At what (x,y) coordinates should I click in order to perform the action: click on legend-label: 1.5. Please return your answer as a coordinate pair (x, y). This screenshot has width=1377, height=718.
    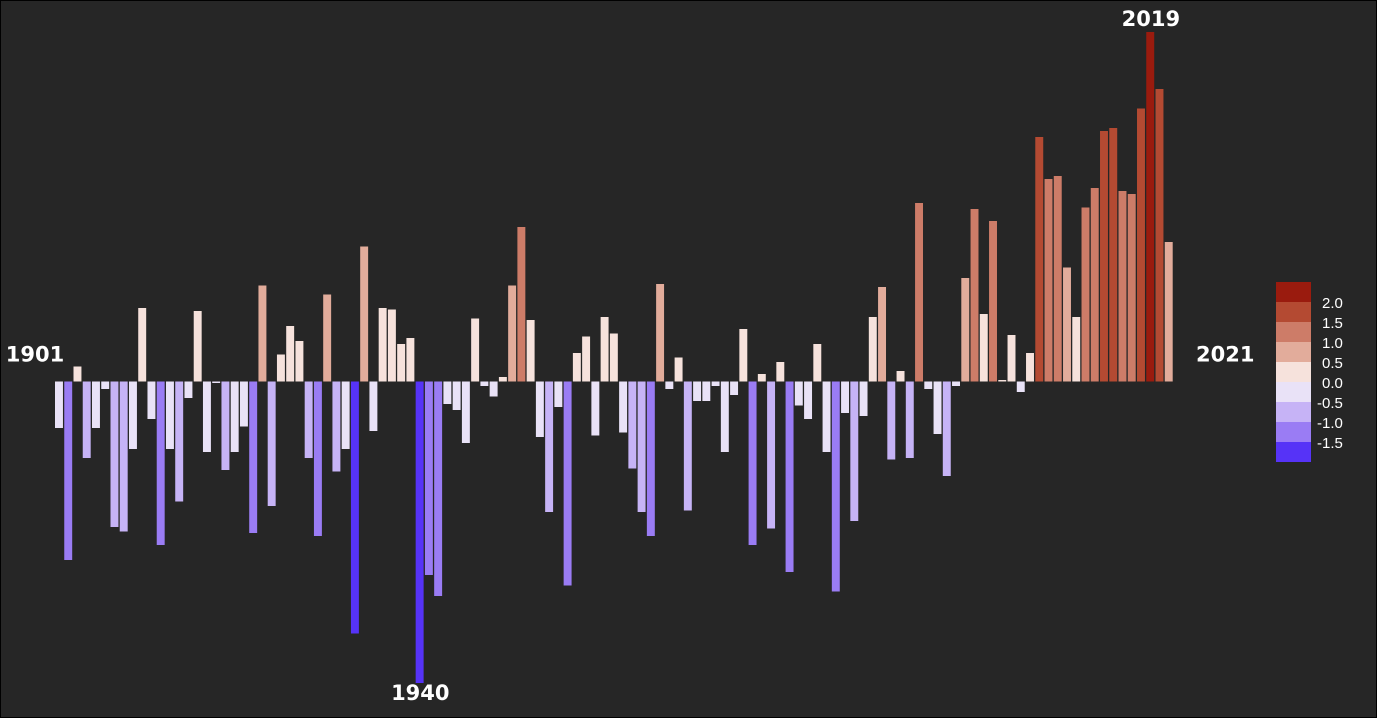
    Looking at the image, I should click on (1332, 323).